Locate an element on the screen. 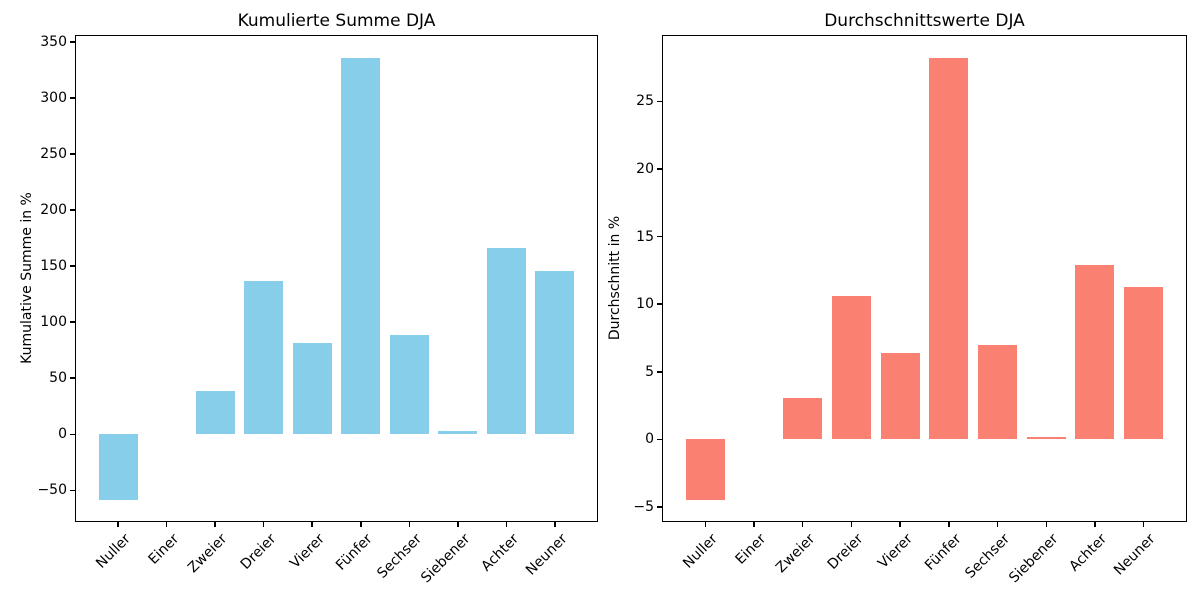  y-tick-label: 15 is located at coordinates (645, 236).